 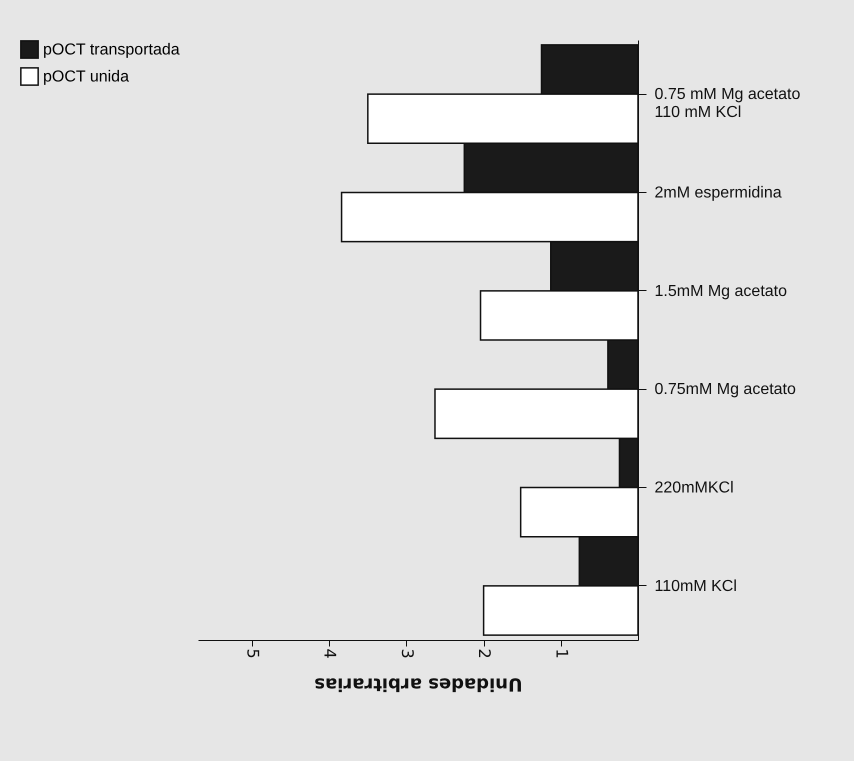 What do you see at coordinates (484, 653) in the screenshot?
I see `x-tick-label: 2` at bounding box center [484, 653].